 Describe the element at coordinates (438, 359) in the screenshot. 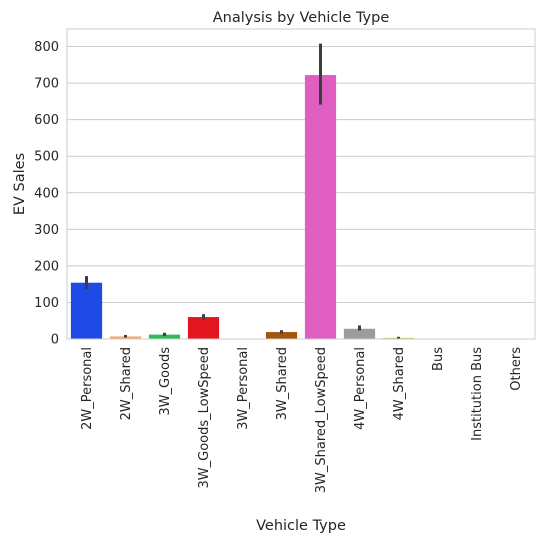

I see `x-tick-label: Bus` at that location.